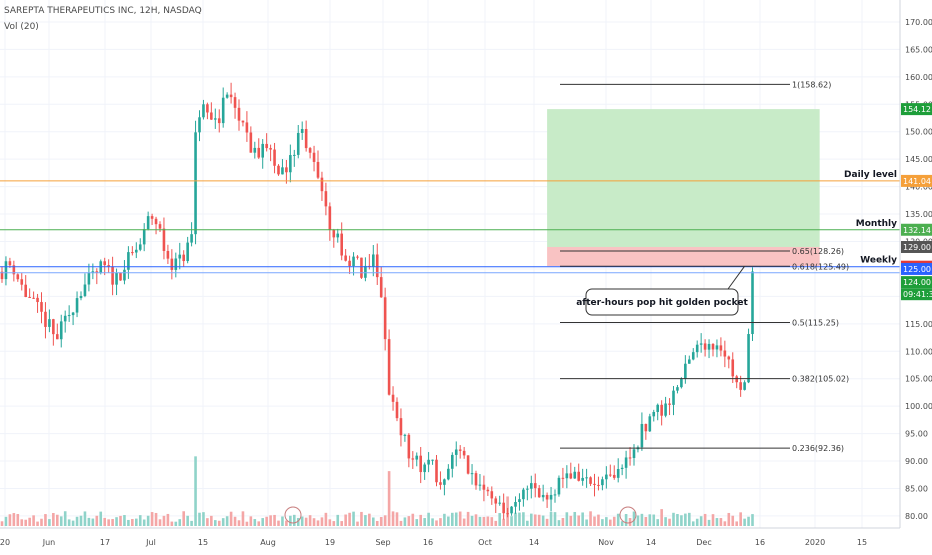 This screenshot has height=555, width=932. I want to click on price-tick-label: 95.00, so click(916, 434).